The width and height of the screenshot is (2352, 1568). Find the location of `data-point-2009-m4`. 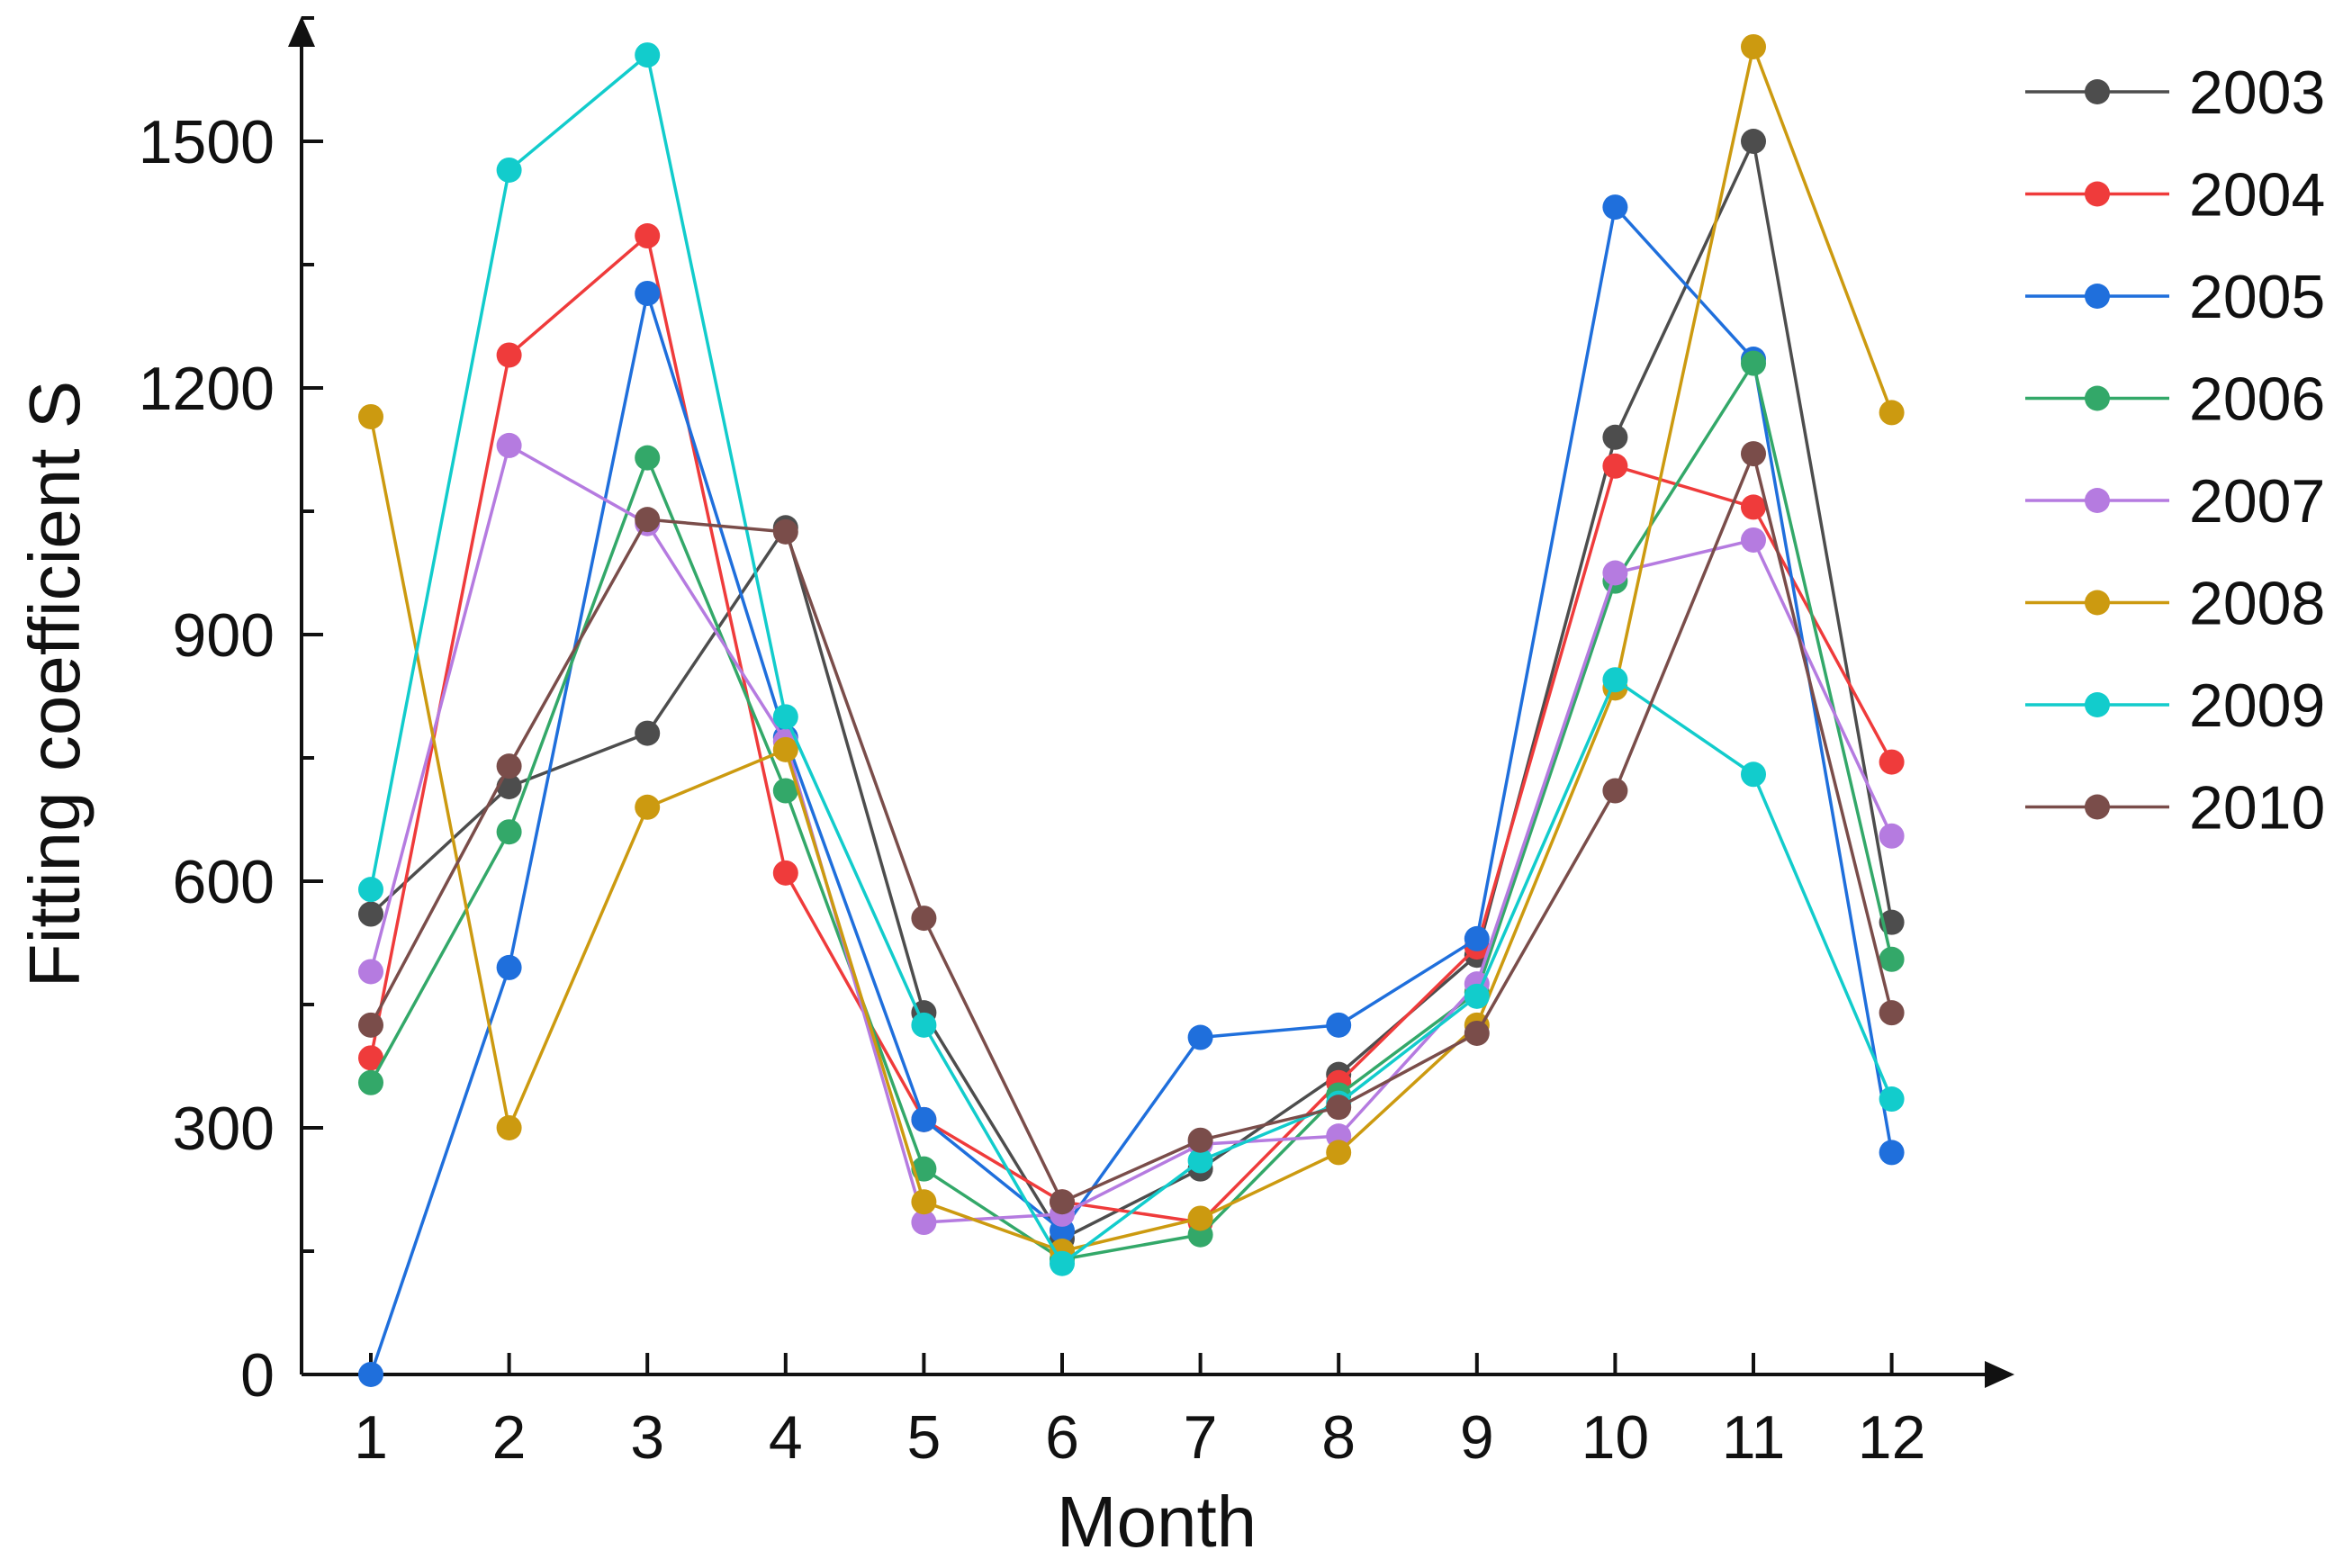

data-point-2009-m4 is located at coordinates (785, 717).